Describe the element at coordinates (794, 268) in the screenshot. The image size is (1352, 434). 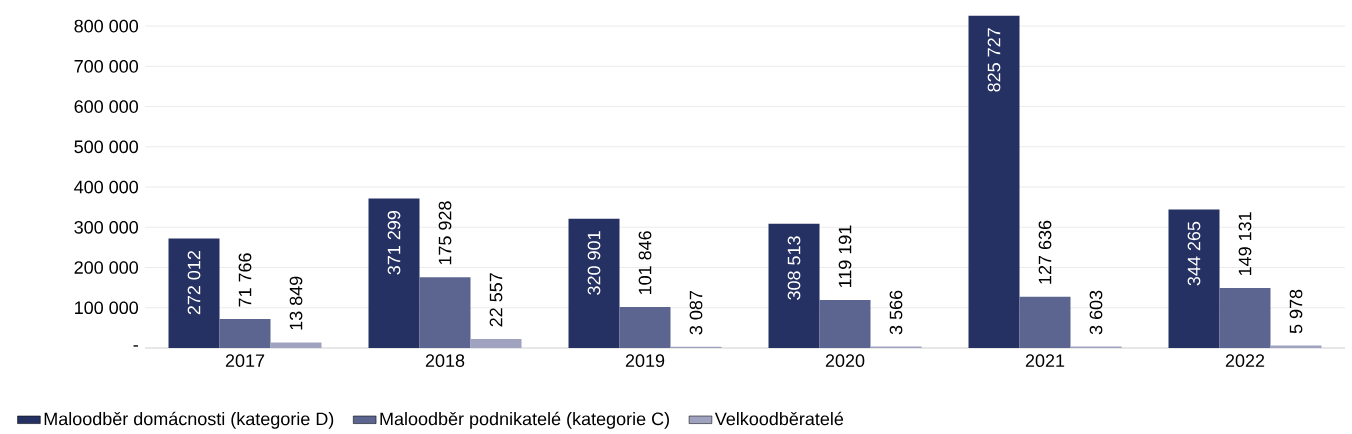
I see `data-label: 308 513` at that location.